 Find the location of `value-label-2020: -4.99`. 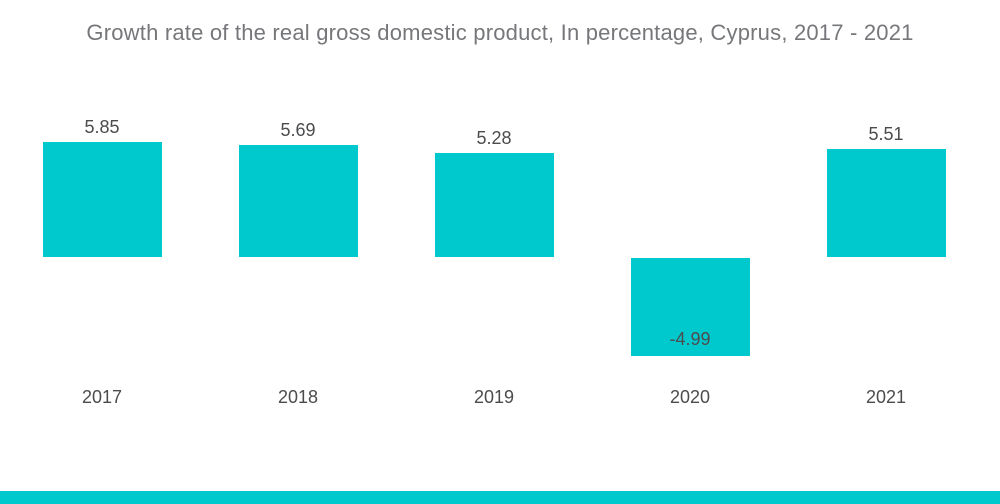

value-label-2020: -4.99 is located at coordinates (690, 338).